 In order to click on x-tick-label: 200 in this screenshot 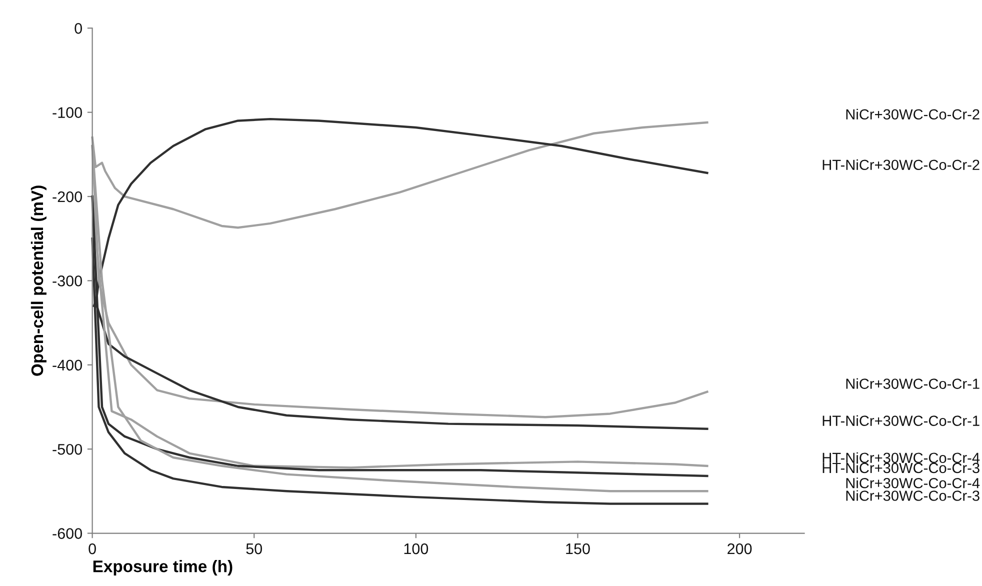, I will do `click(740, 548)`.